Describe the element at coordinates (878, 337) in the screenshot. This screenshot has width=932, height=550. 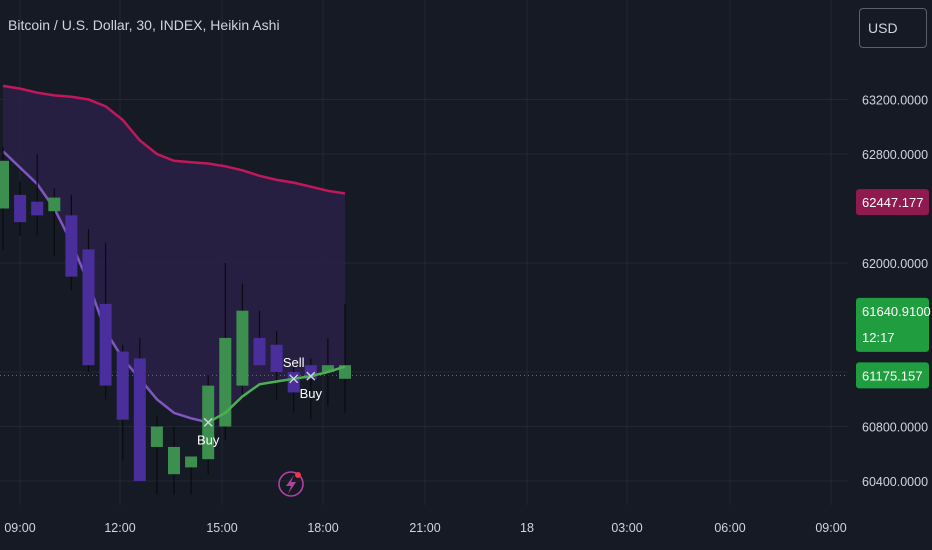
I see `price-badge-countdown: 12:17` at that location.